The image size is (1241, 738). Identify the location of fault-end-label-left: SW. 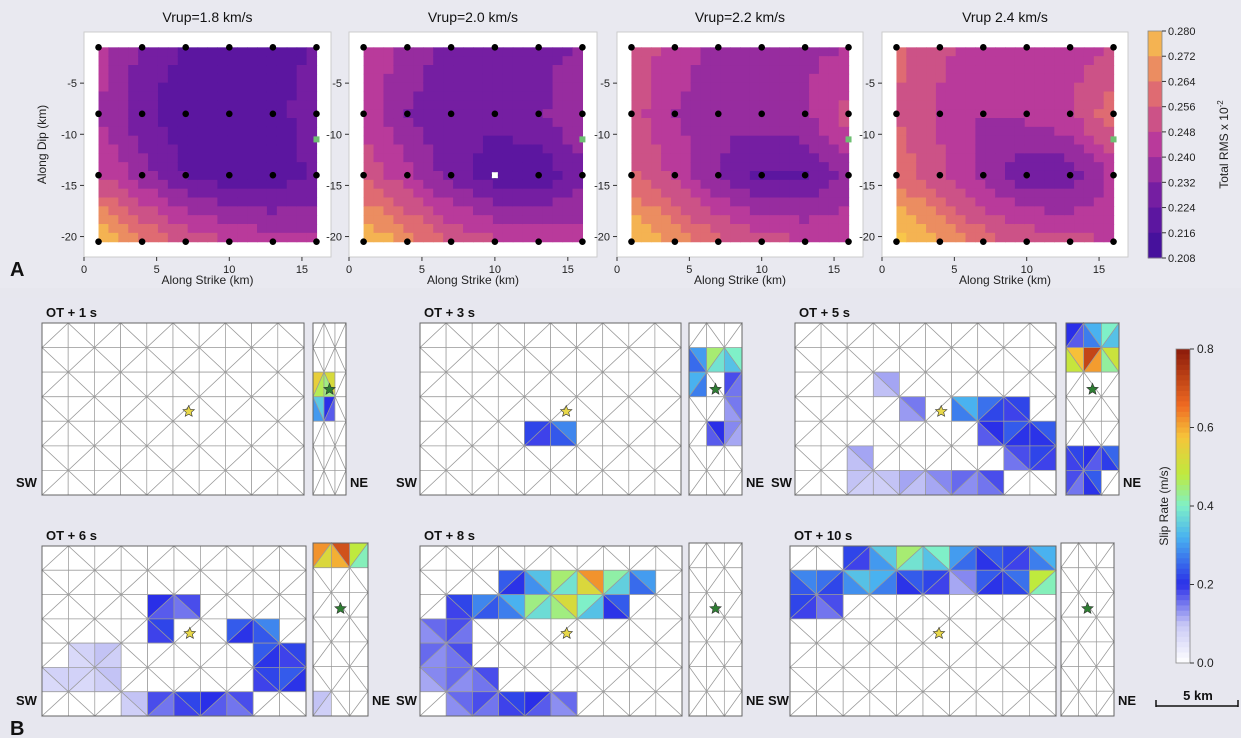
(27, 482).